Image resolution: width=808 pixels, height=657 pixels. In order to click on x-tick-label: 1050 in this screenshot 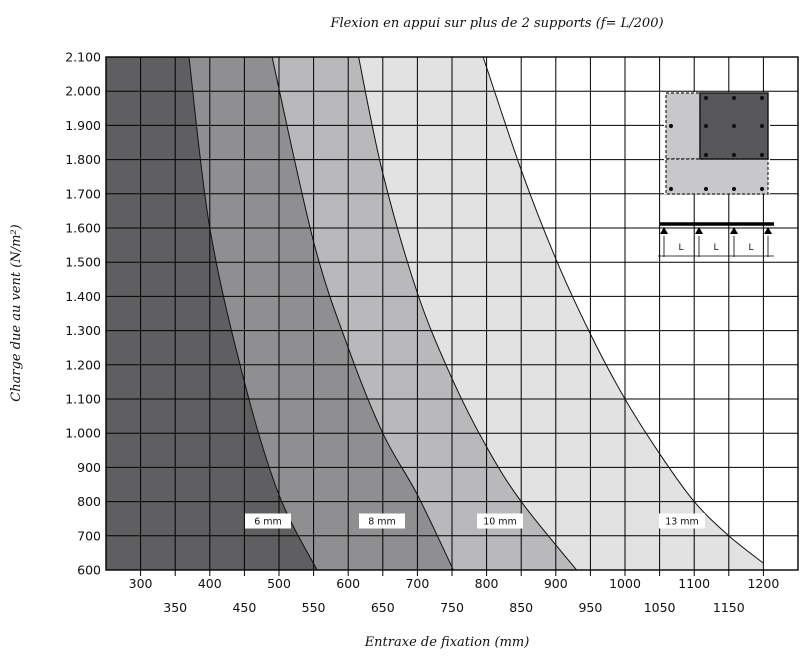, I will do `click(660, 607)`.